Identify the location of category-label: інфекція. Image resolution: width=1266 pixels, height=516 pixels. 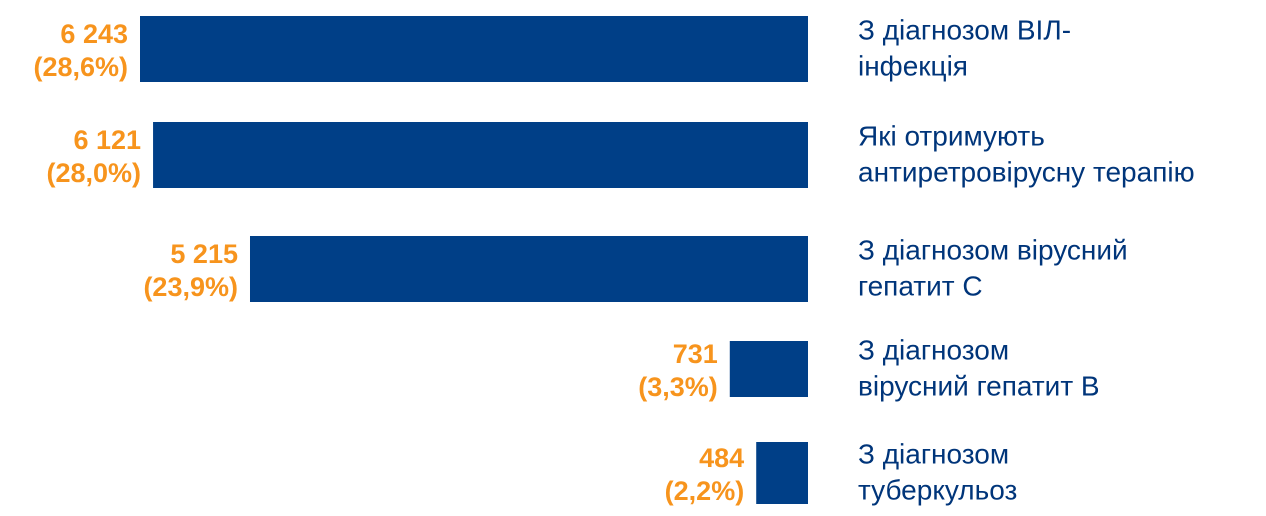
(913, 65).